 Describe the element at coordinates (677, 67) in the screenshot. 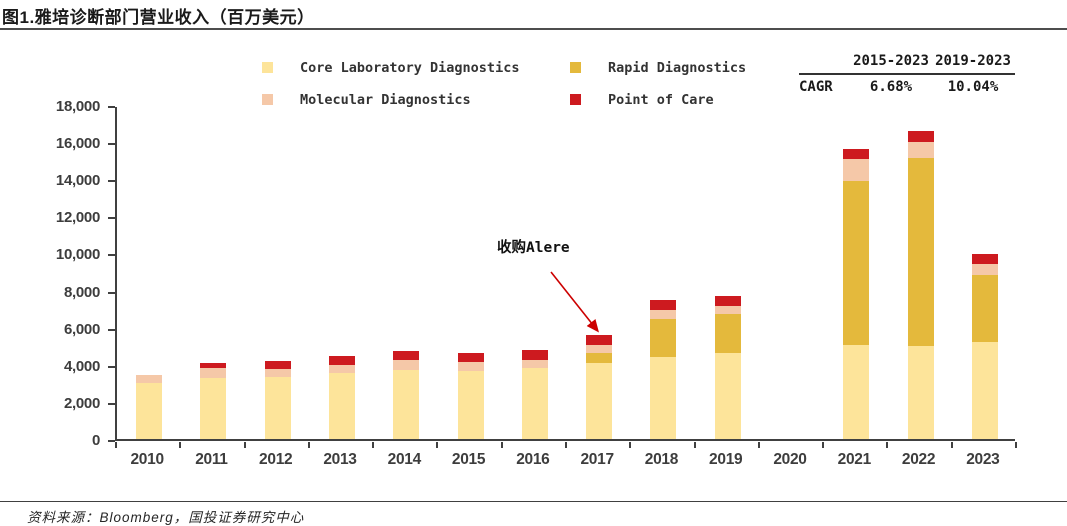

I see `legend-label: Rapid Diagnostics` at that location.